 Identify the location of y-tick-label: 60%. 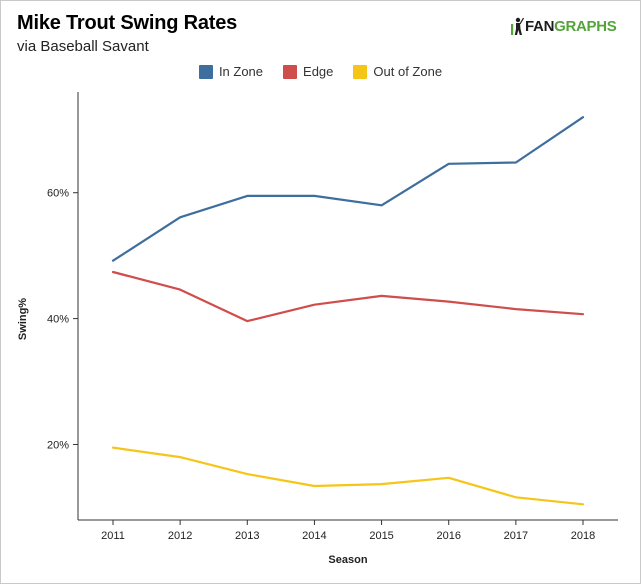
(58, 194).